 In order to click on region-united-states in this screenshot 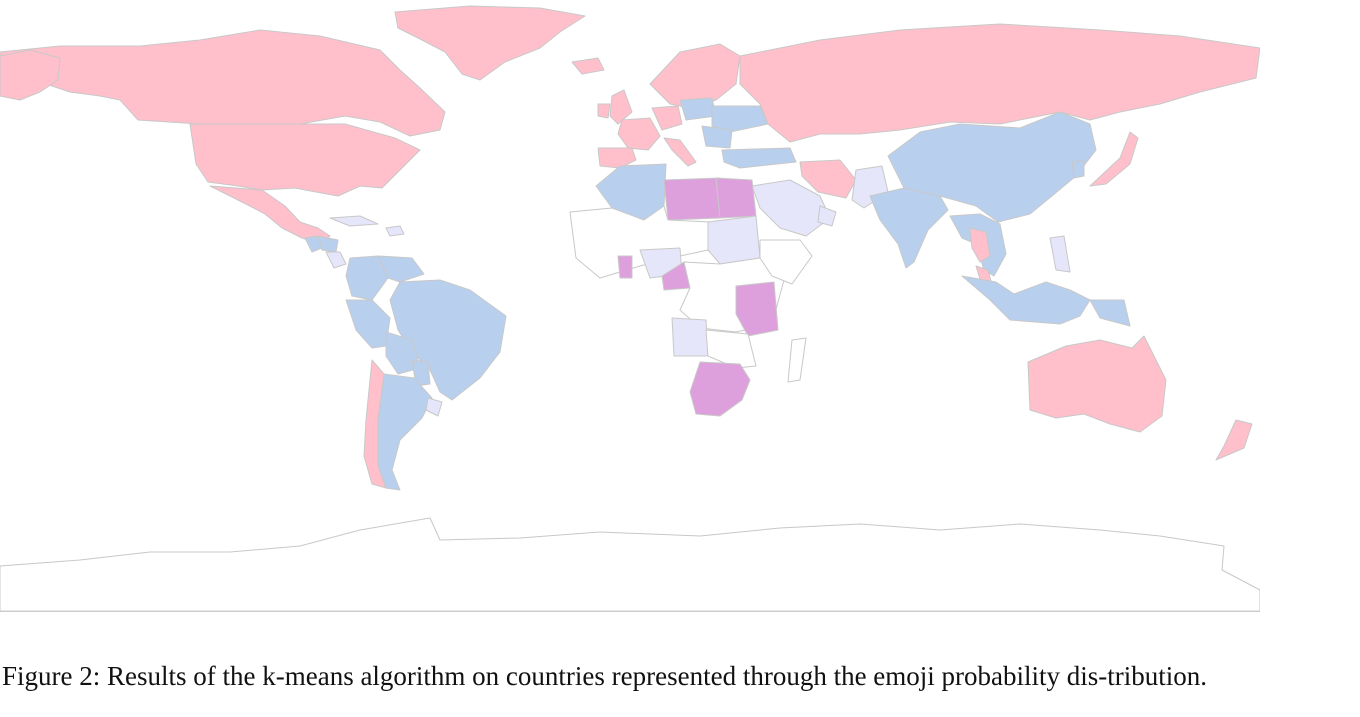, I will do `click(305, 160)`.